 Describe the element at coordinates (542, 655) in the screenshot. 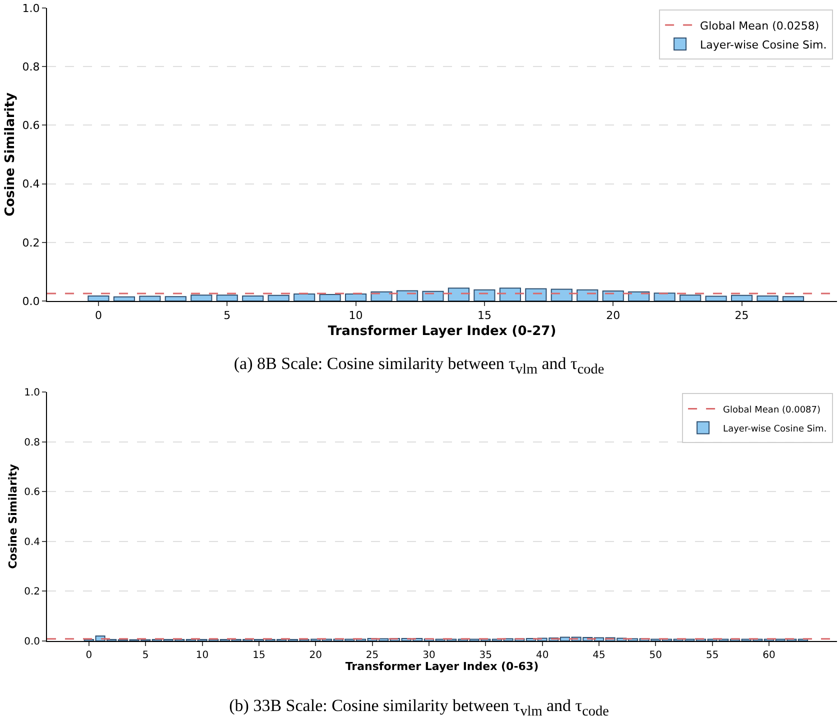

I see `x-tick-label: 40` at that location.